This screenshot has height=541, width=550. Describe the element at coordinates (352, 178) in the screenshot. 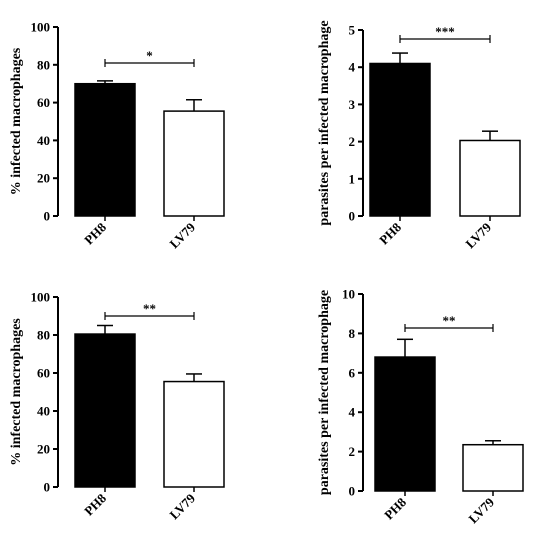

I see `y-tick-label: 1` at that location.